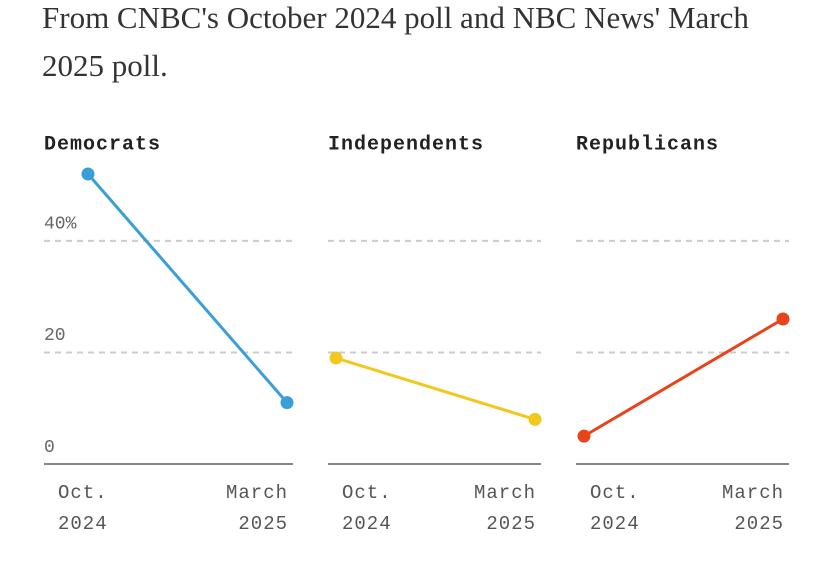  Describe the element at coordinates (55, 336) in the screenshot. I see `y-tick-label: 20` at that location.